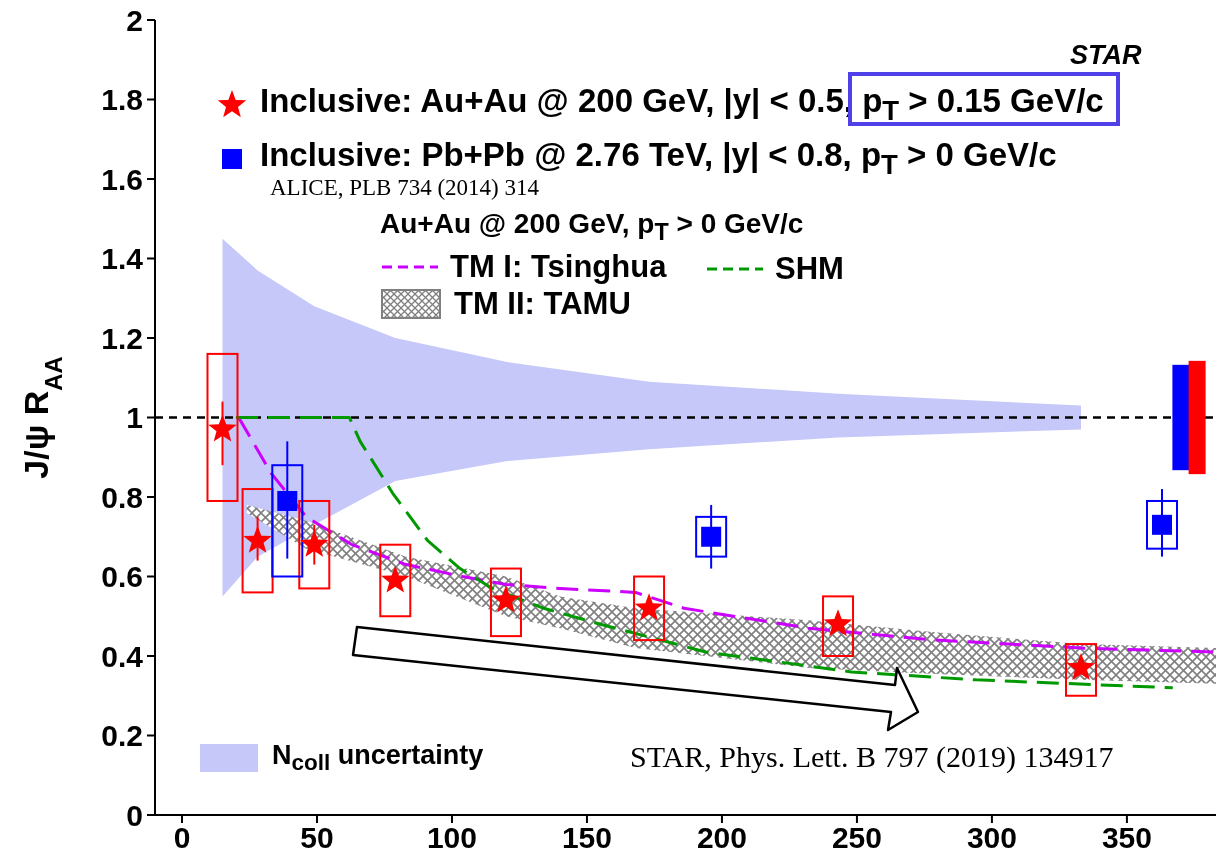 This screenshot has width=1216, height=850. I want to click on y-tick-label: 1.2, so click(122, 338).